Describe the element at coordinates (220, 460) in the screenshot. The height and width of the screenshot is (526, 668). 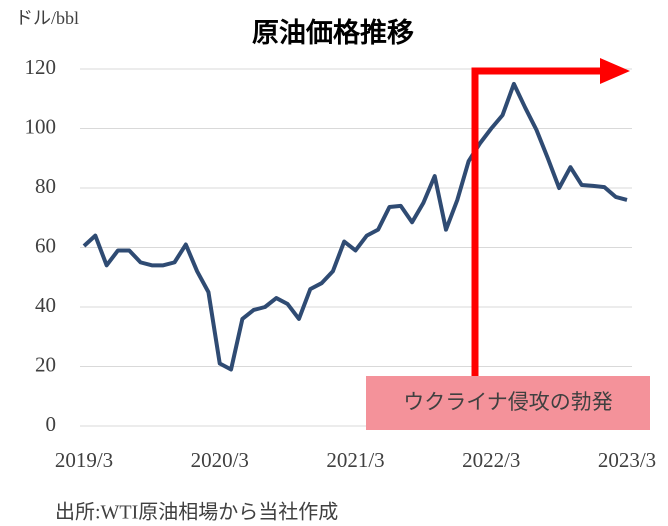
I see `x-tick-label: 2020/3` at that location.